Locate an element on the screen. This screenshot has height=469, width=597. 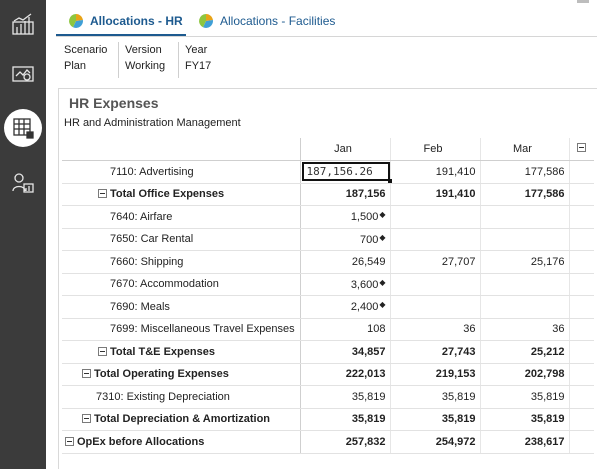
dashboard-chart-icon is located at coordinates (23, 24).